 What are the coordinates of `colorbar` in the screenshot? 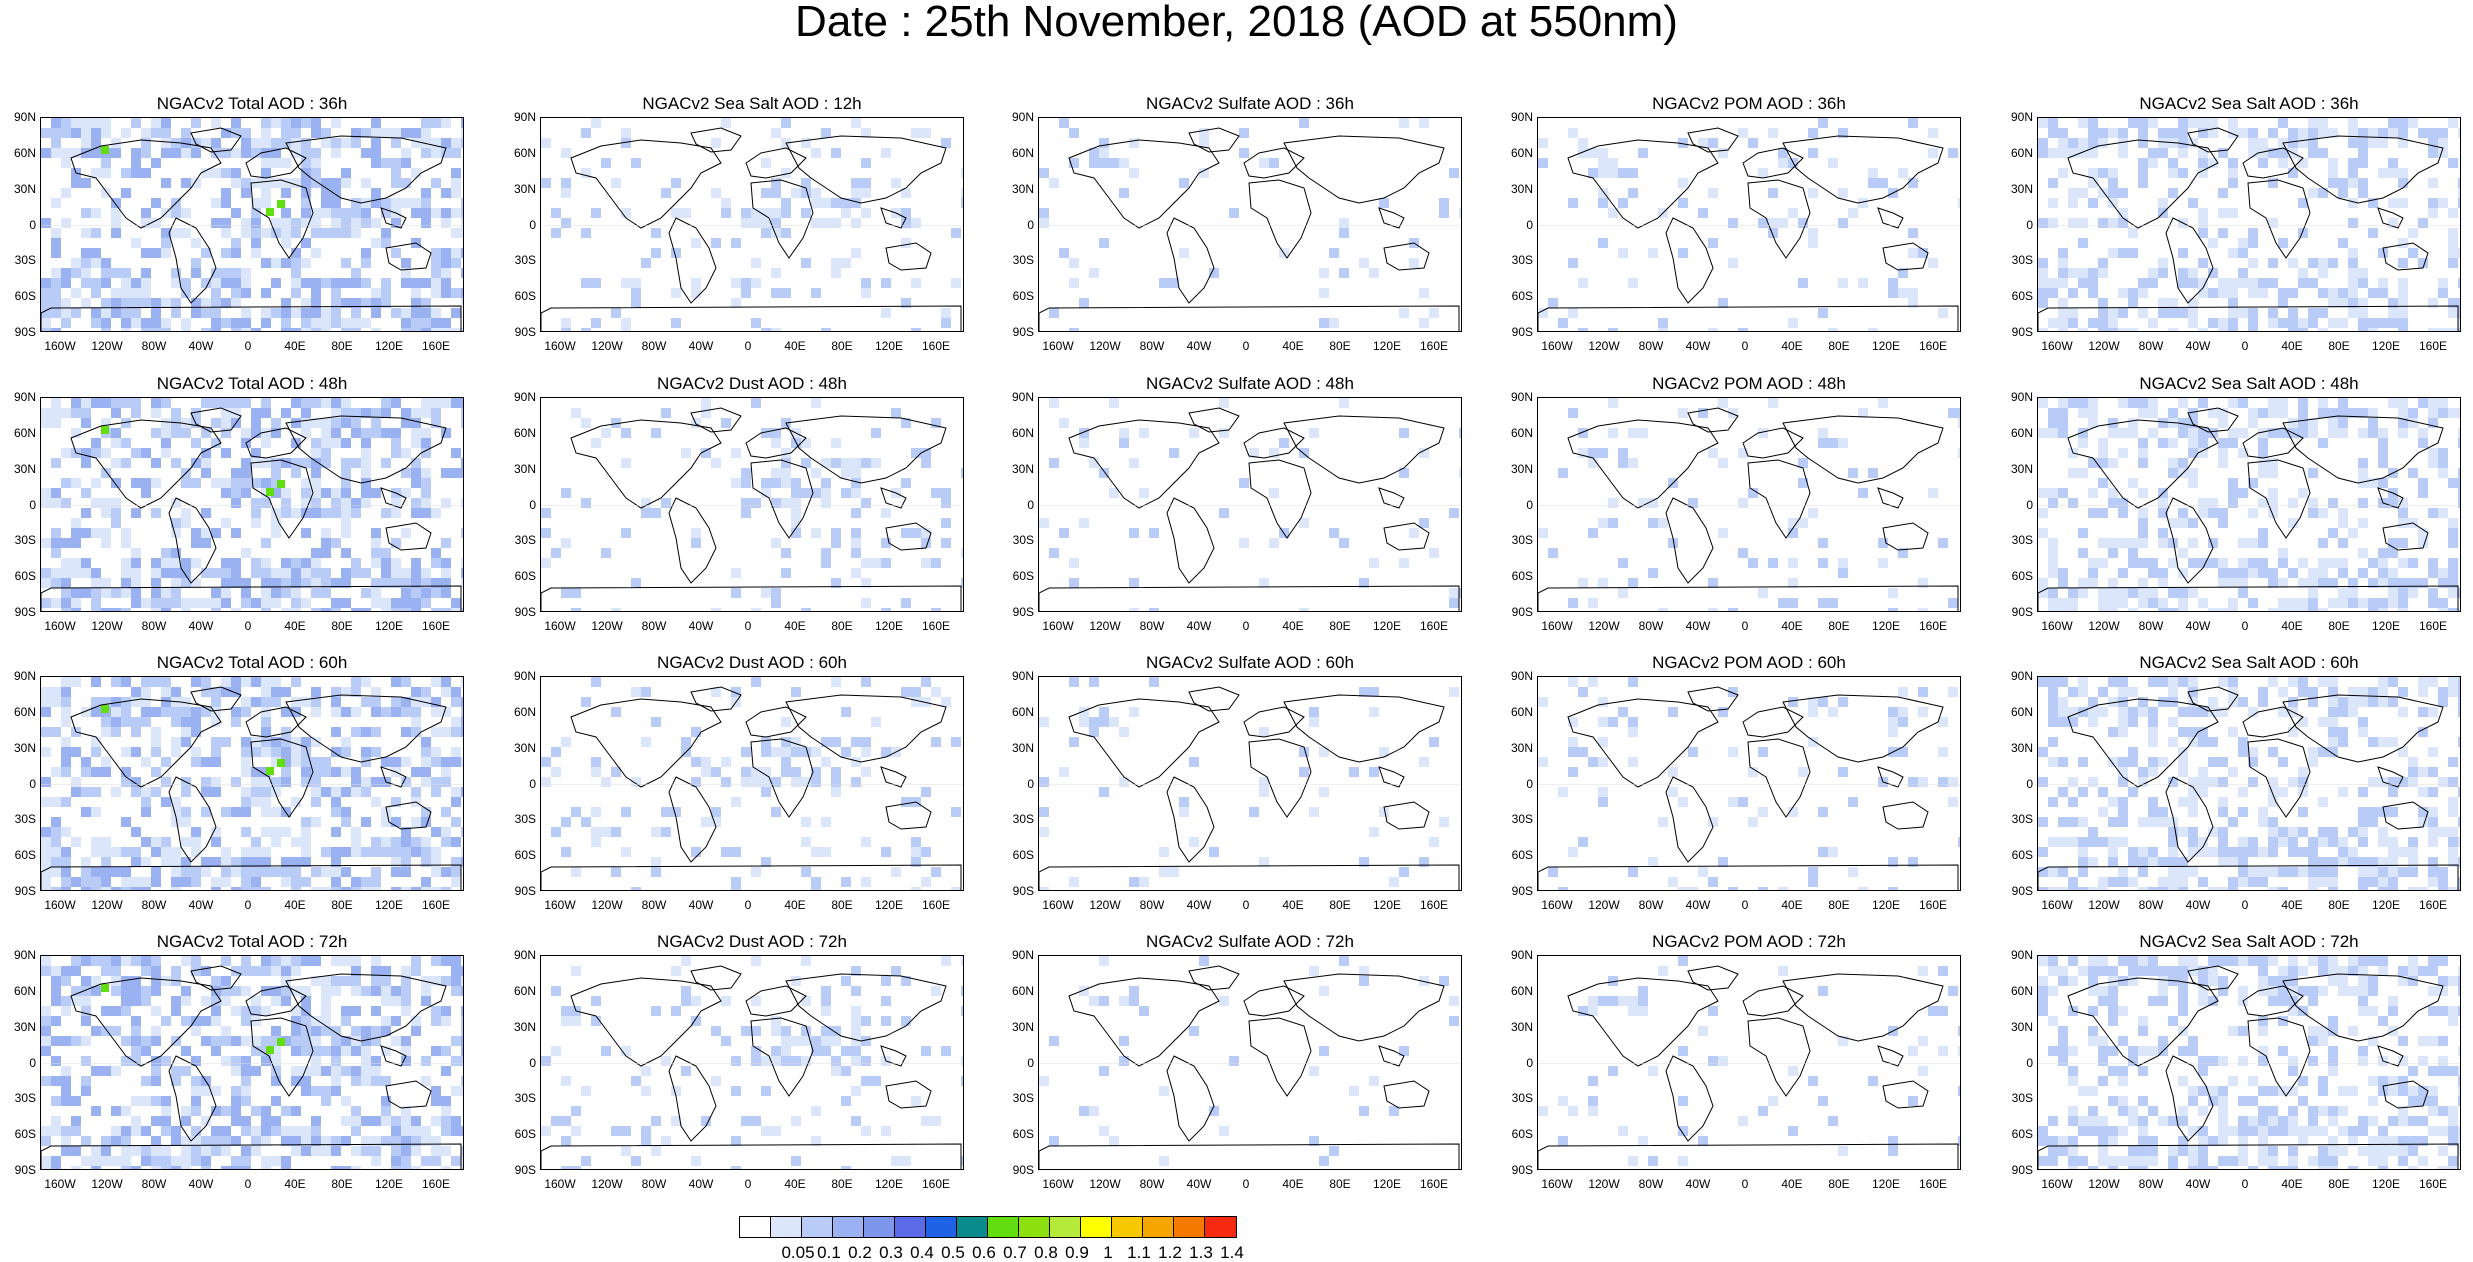 It's located at (988, 1227).